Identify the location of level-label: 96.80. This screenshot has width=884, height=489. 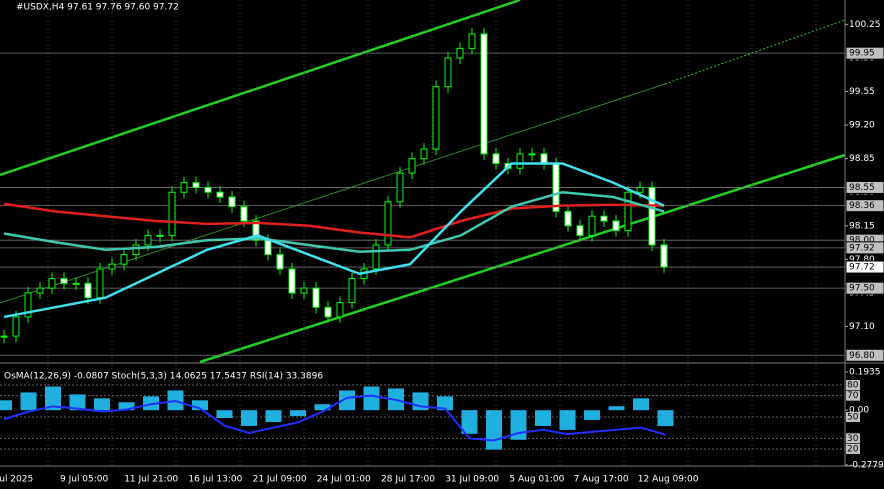
(862, 356).